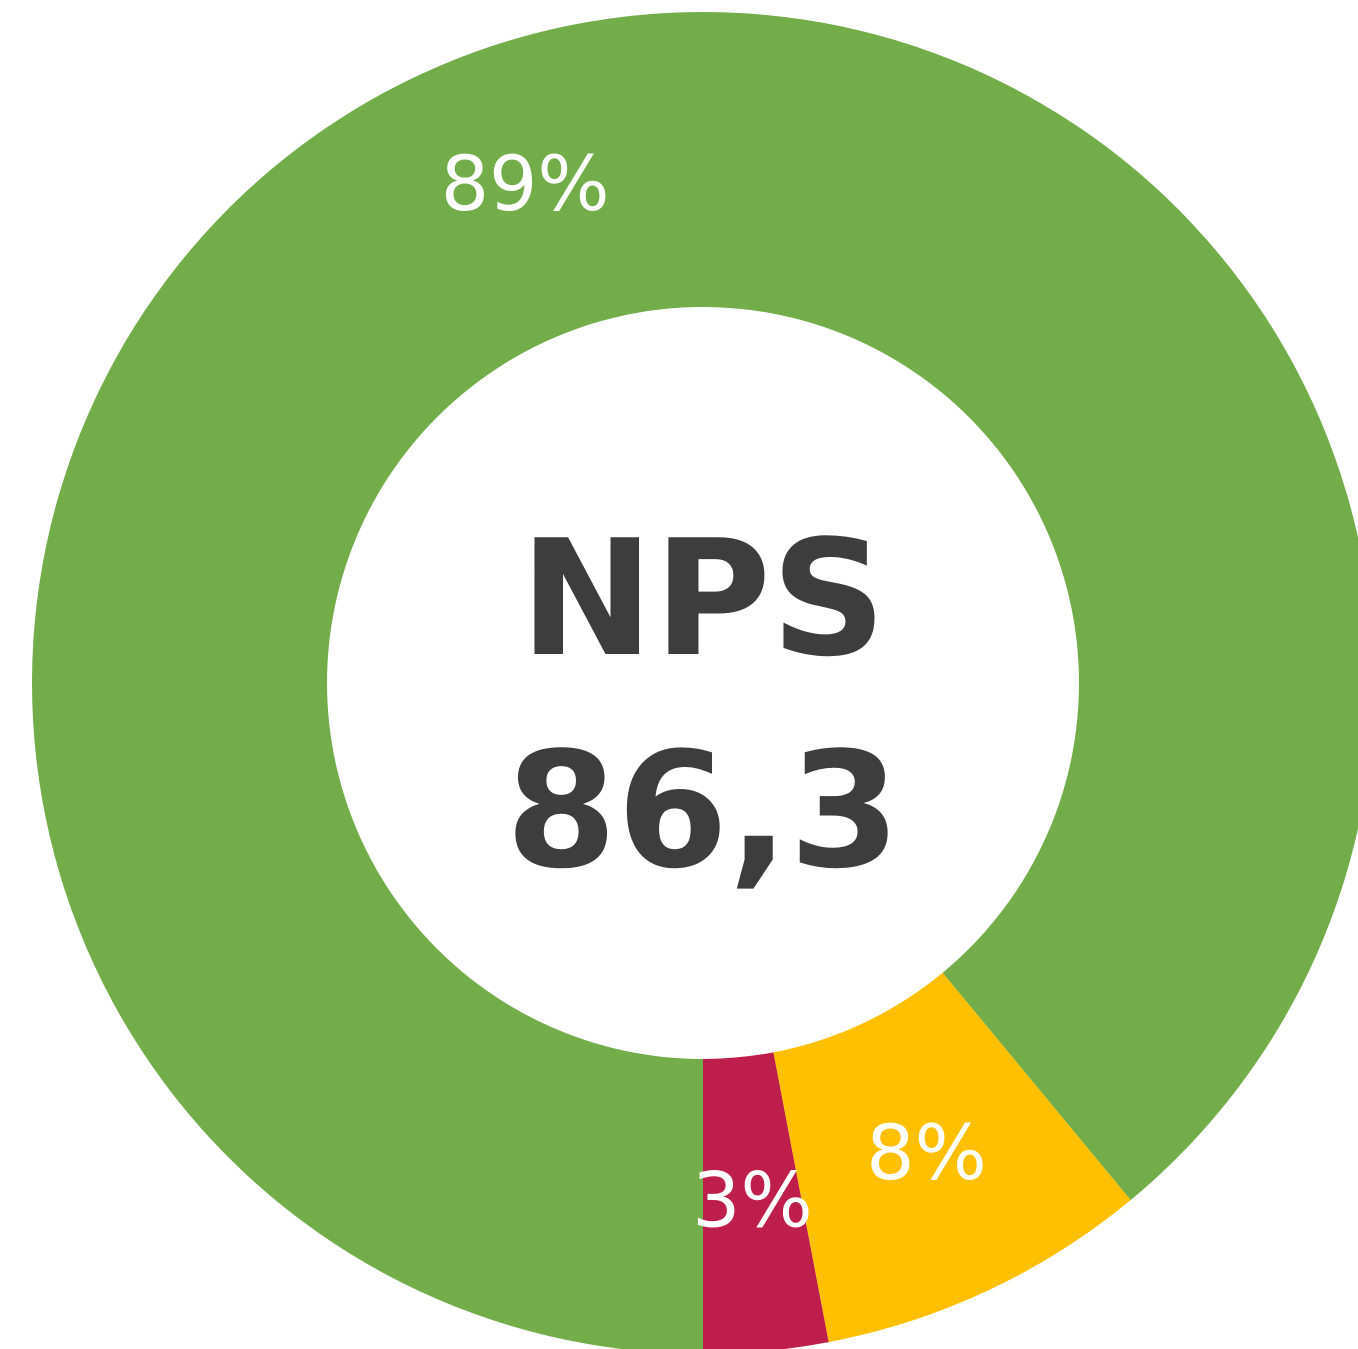 The width and height of the screenshot is (1358, 1349). Describe the element at coordinates (752, 1200) in the screenshot. I see `data-label: 3%` at that location.